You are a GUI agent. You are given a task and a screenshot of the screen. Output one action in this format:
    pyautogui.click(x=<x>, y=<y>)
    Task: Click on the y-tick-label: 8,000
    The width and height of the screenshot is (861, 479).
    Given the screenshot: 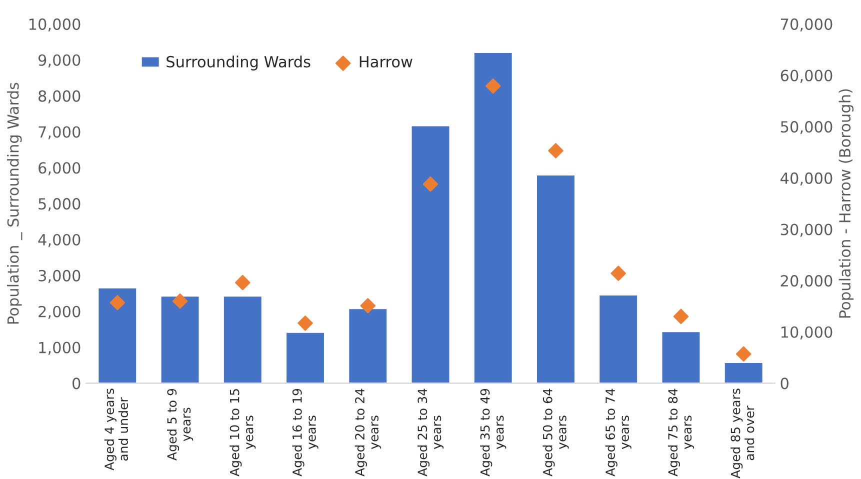 What is the action you would take?
    pyautogui.click(x=59, y=97)
    